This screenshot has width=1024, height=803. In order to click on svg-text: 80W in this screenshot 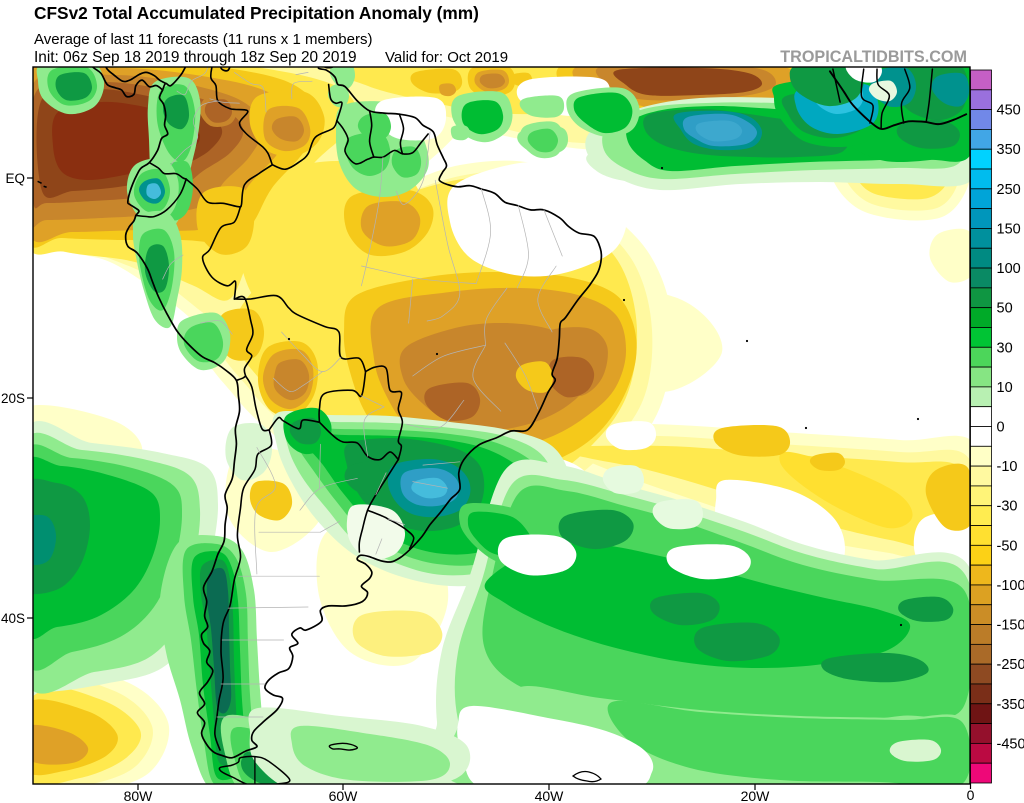, I will do `click(139, 795)`.